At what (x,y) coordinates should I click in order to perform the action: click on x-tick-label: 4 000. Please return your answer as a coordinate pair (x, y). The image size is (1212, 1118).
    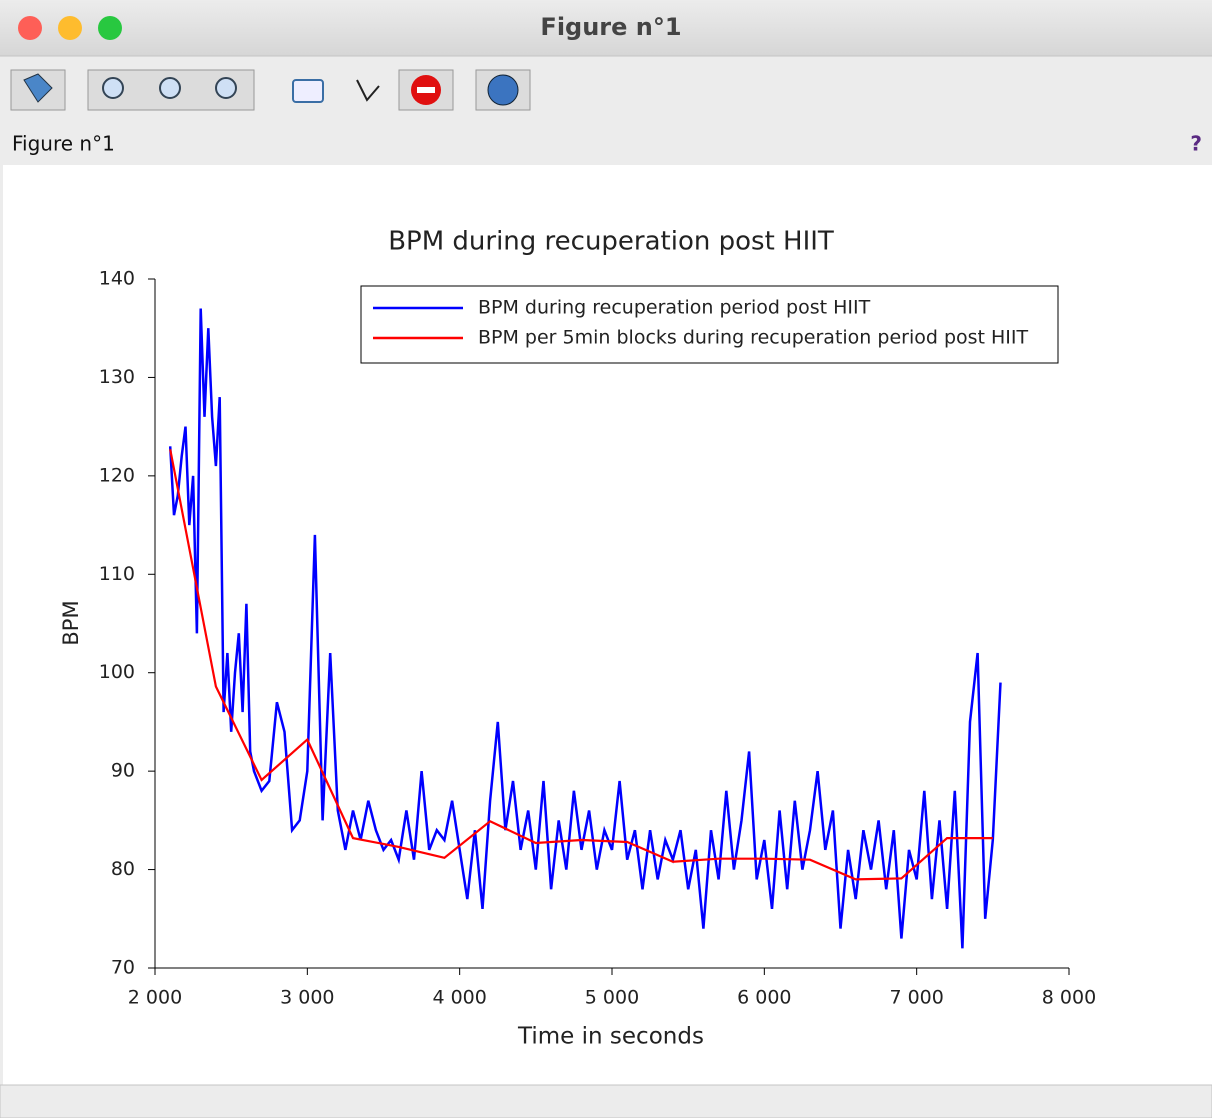
    Looking at the image, I should click on (459, 998).